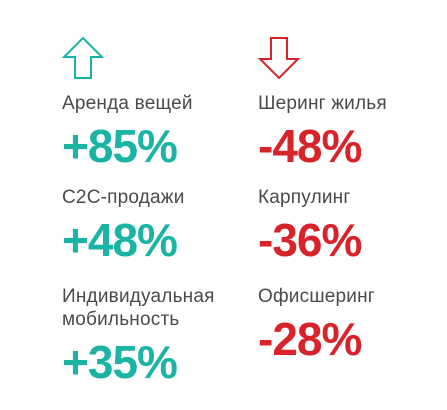 The width and height of the screenshot is (447, 410). Describe the element at coordinates (123, 197) in the screenshot. I see `stat-label: С2С-продажи` at that location.